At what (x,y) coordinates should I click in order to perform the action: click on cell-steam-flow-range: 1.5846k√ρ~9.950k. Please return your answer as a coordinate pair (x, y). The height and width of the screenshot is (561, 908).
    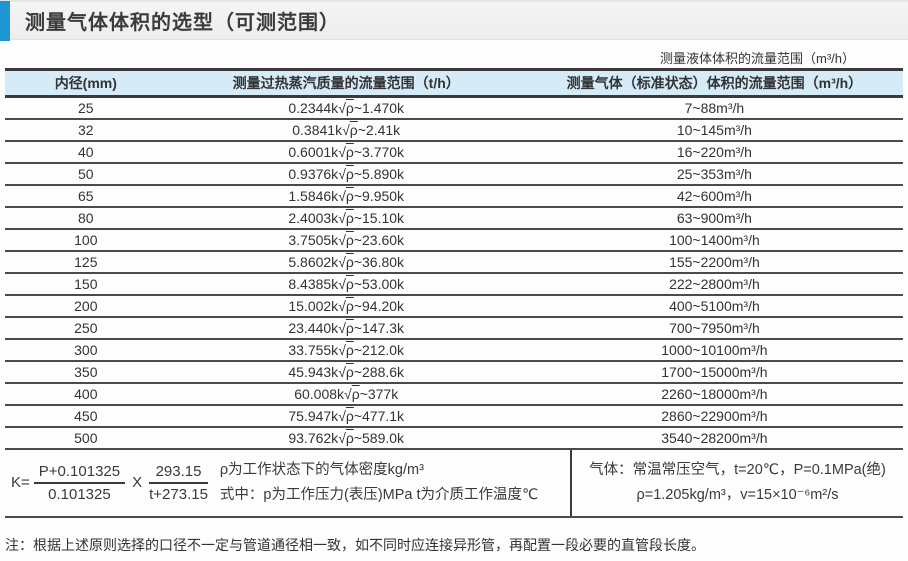
    Looking at the image, I should click on (346, 196).